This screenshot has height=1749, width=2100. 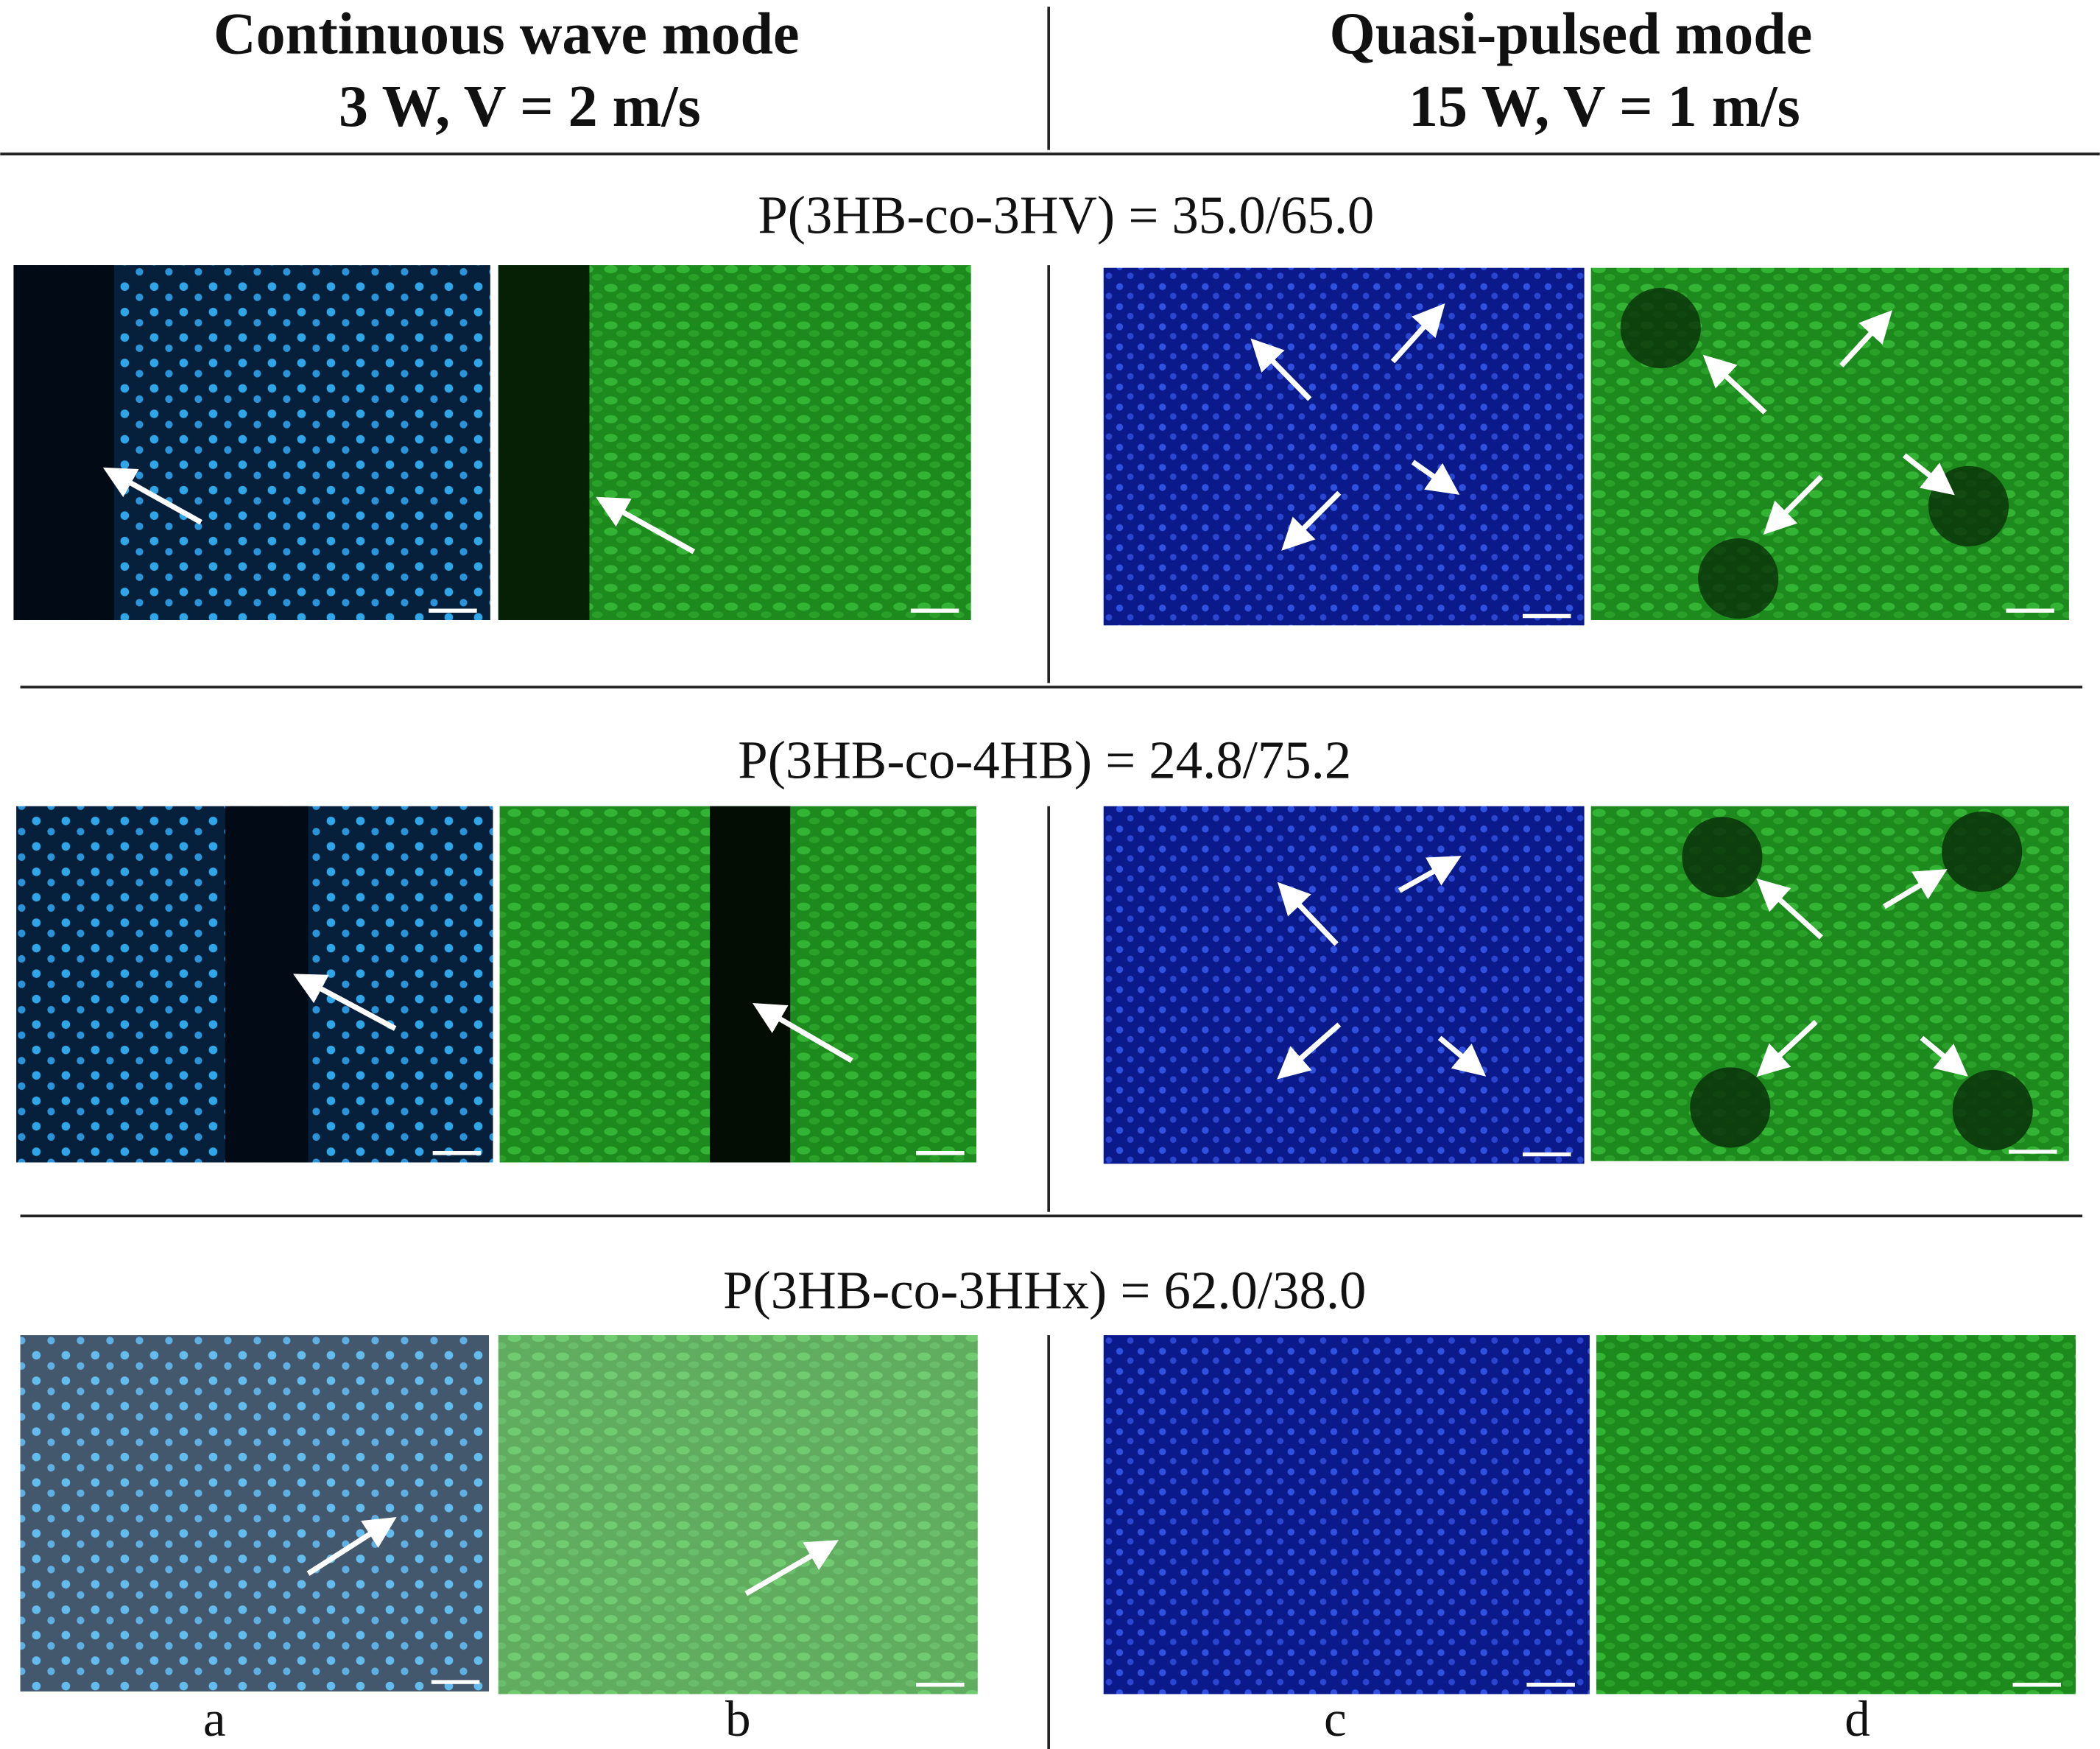 What do you see at coordinates (738, 1719) in the screenshot?
I see `panel-letter: b` at bounding box center [738, 1719].